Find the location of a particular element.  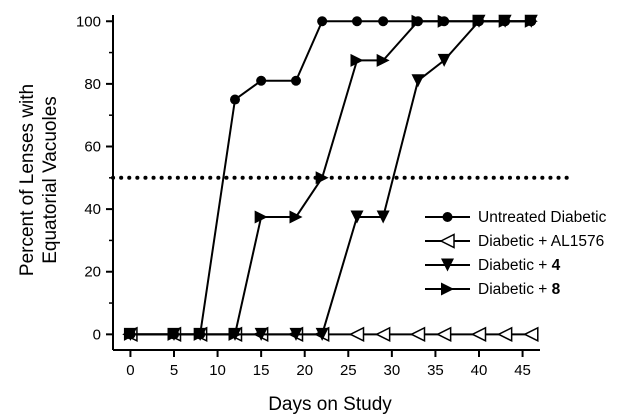

y-tick-label: 100 is located at coordinates (88, 21).